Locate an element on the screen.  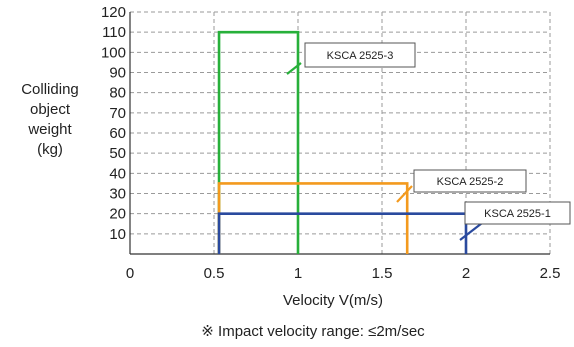
y-tick-label: 100 is located at coordinates (113, 52).